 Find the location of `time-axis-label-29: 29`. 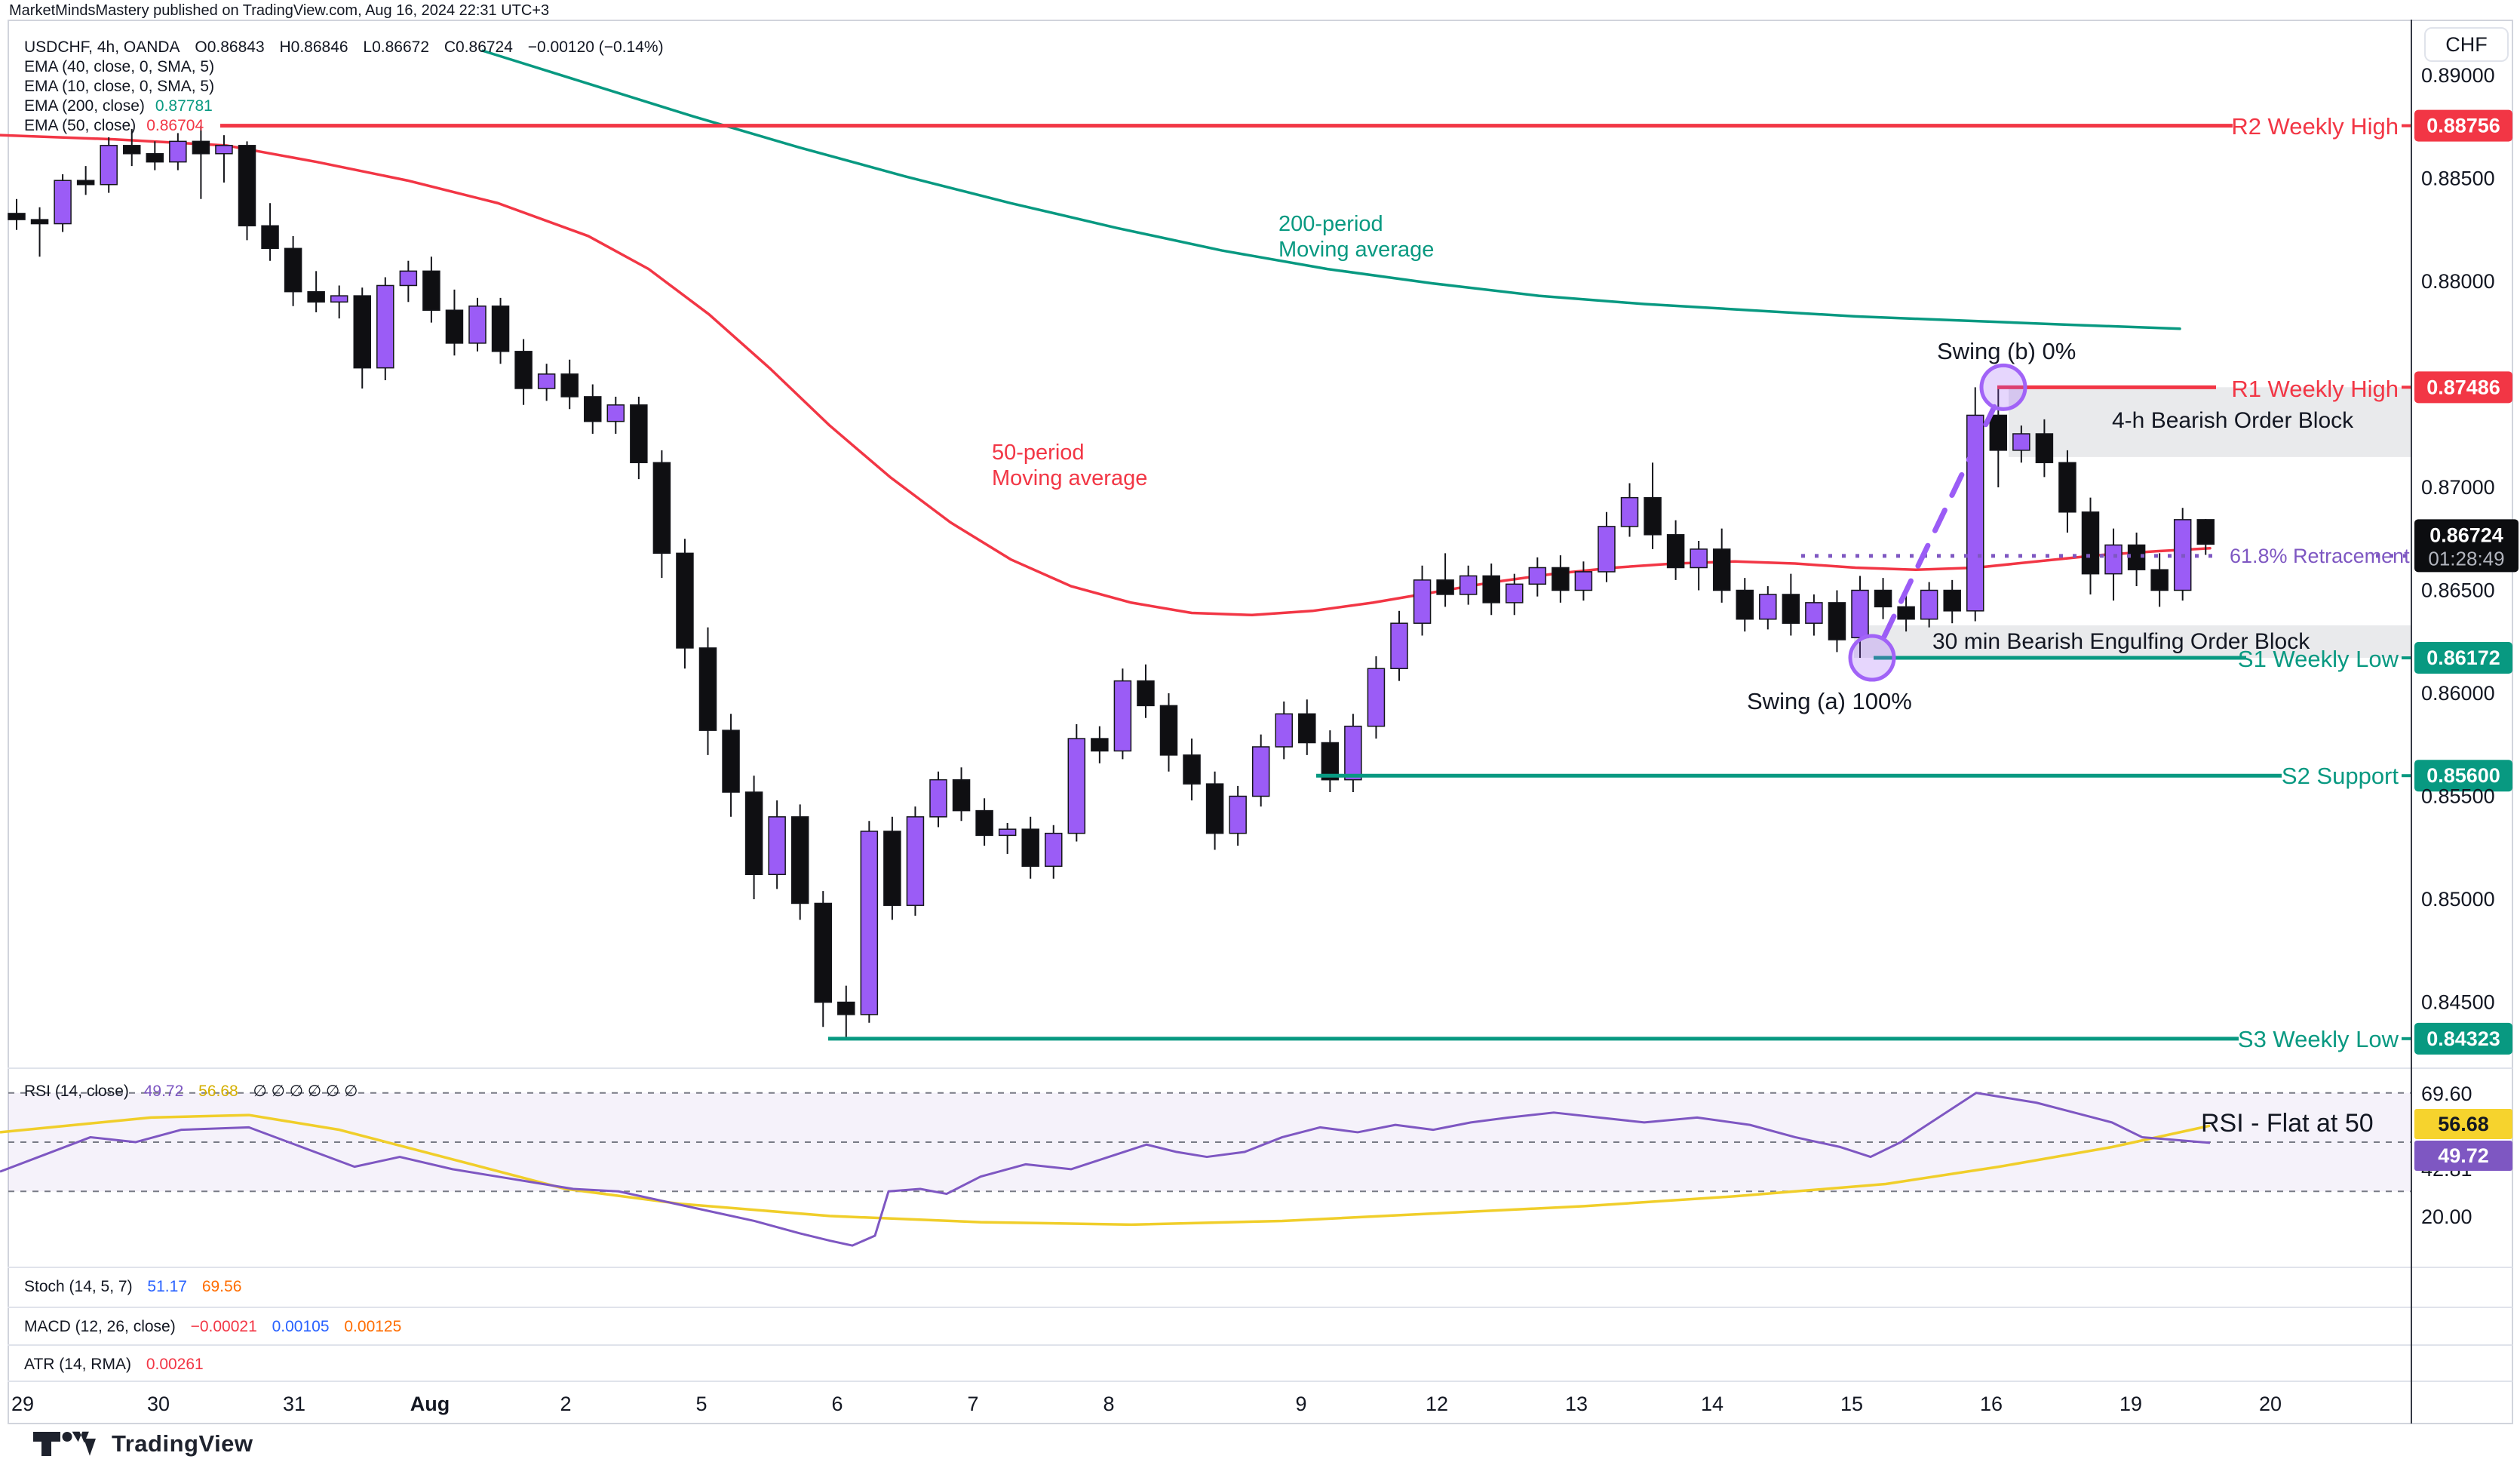

time-axis-label-29: 29 is located at coordinates (23, 1404).